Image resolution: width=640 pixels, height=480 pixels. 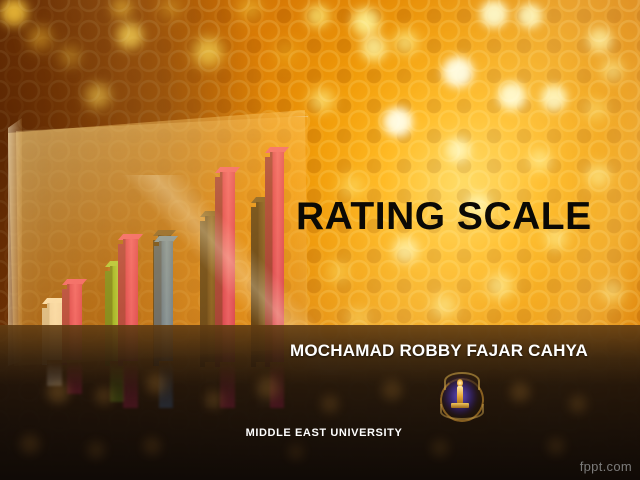 What do you see at coordinates (460, 398) in the screenshot?
I see `middle-east-university-emblem-icon` at bounding box center [460, 398].